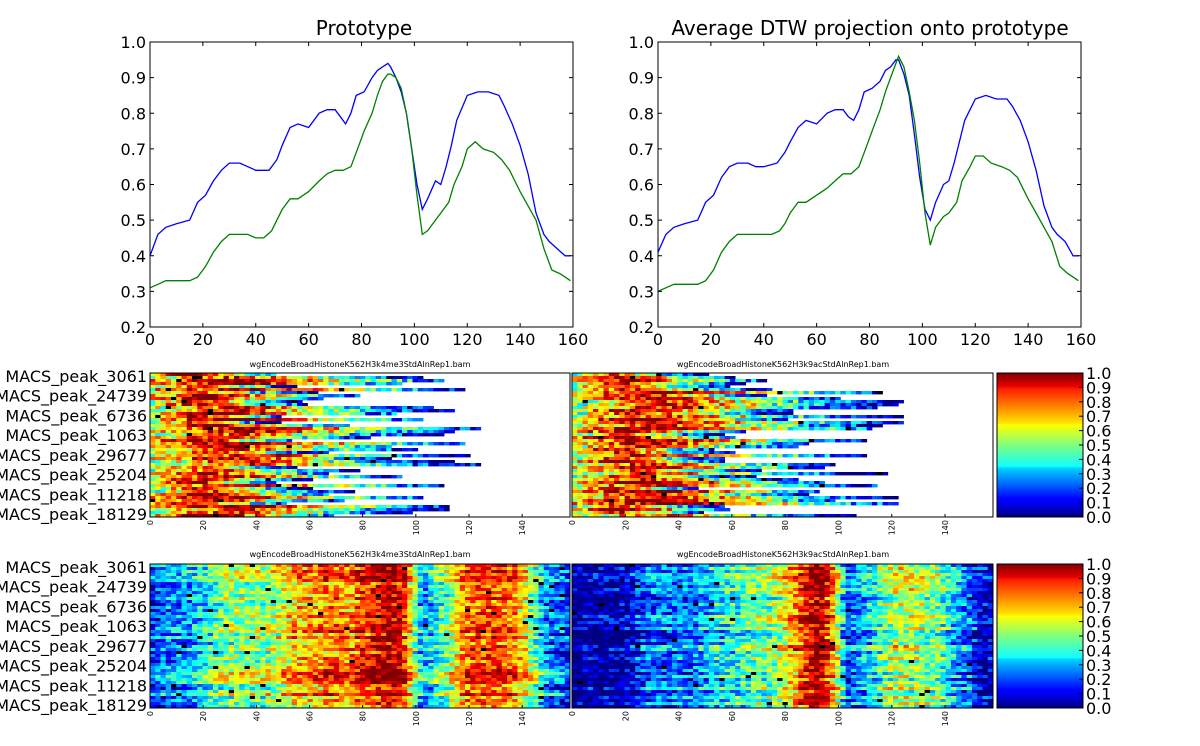 The image size is (1200, 746). What do you see at coordinates (732, 525) in the screenshot?
I see `x-tick-label: 60` at bounding box center [732, 525].